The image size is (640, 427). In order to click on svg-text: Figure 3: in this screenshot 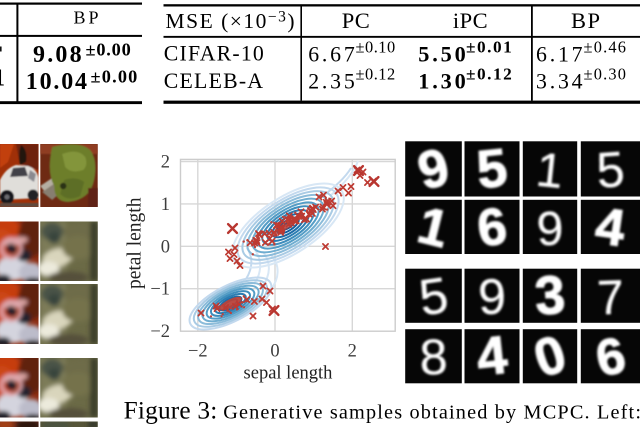, I will do `click(171, 411)`.